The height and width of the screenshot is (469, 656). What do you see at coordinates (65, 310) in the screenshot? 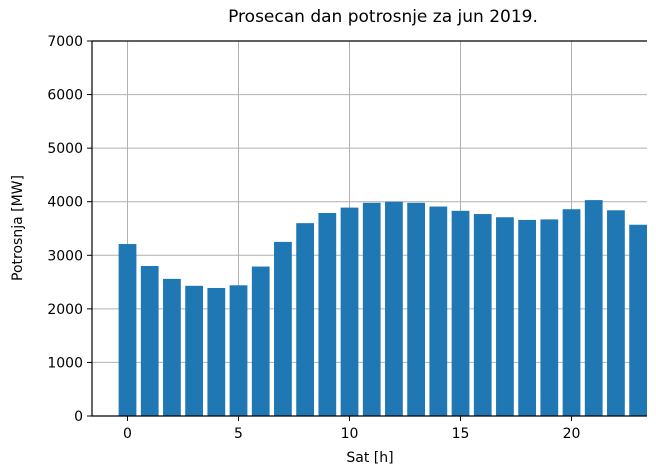
I see `y-tick-label: 2000` at bounding box center [65, 310].